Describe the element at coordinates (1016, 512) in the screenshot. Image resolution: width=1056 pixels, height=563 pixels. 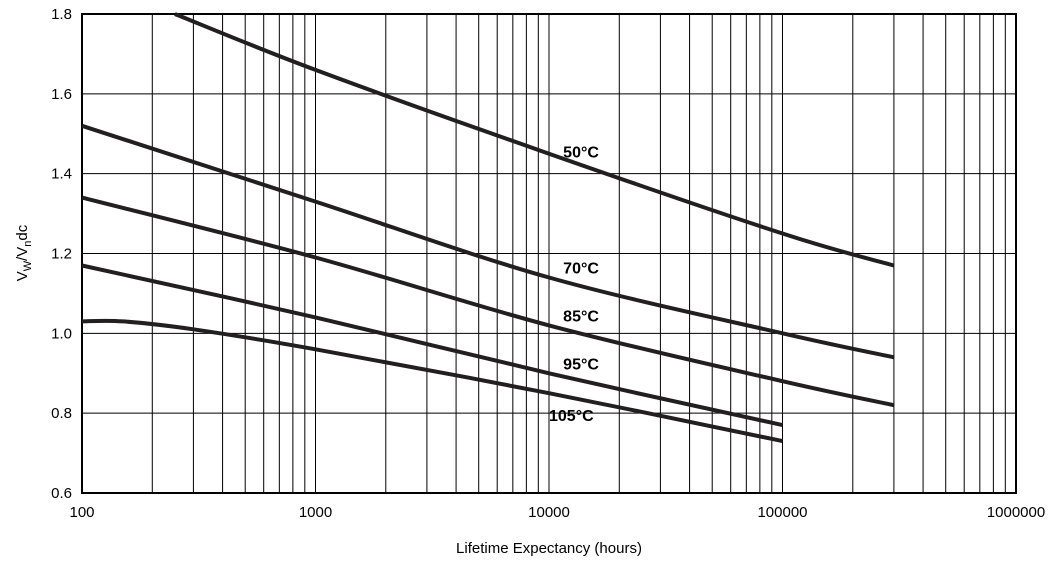
I see `x-tick-label: 1000000` at that location.